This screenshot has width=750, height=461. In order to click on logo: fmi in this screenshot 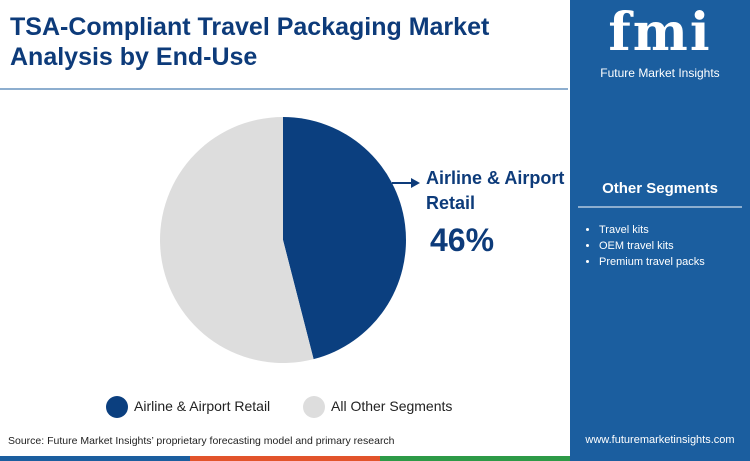, I will do `click(660, 32)`.